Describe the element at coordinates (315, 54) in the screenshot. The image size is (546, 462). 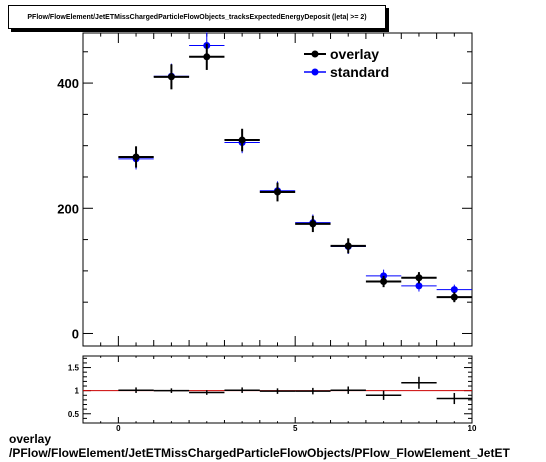
I see `legend-overlay-marker` at that location.